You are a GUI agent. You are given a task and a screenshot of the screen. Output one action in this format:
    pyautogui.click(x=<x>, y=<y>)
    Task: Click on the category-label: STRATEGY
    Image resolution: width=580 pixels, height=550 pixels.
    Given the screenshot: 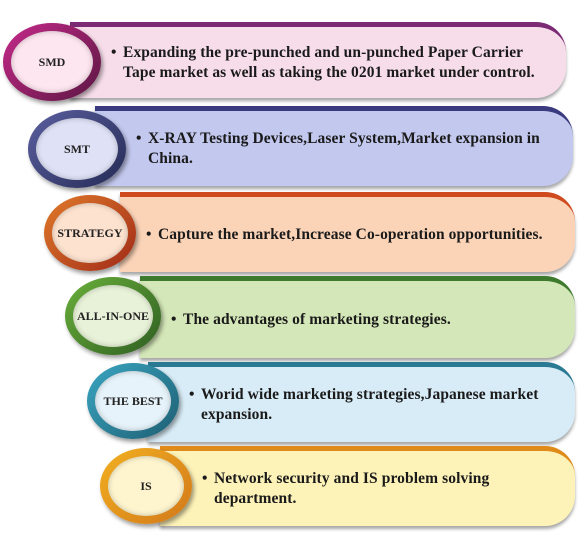 What is the action you would take?
    pyautogui.click(x=90, y=233)
    